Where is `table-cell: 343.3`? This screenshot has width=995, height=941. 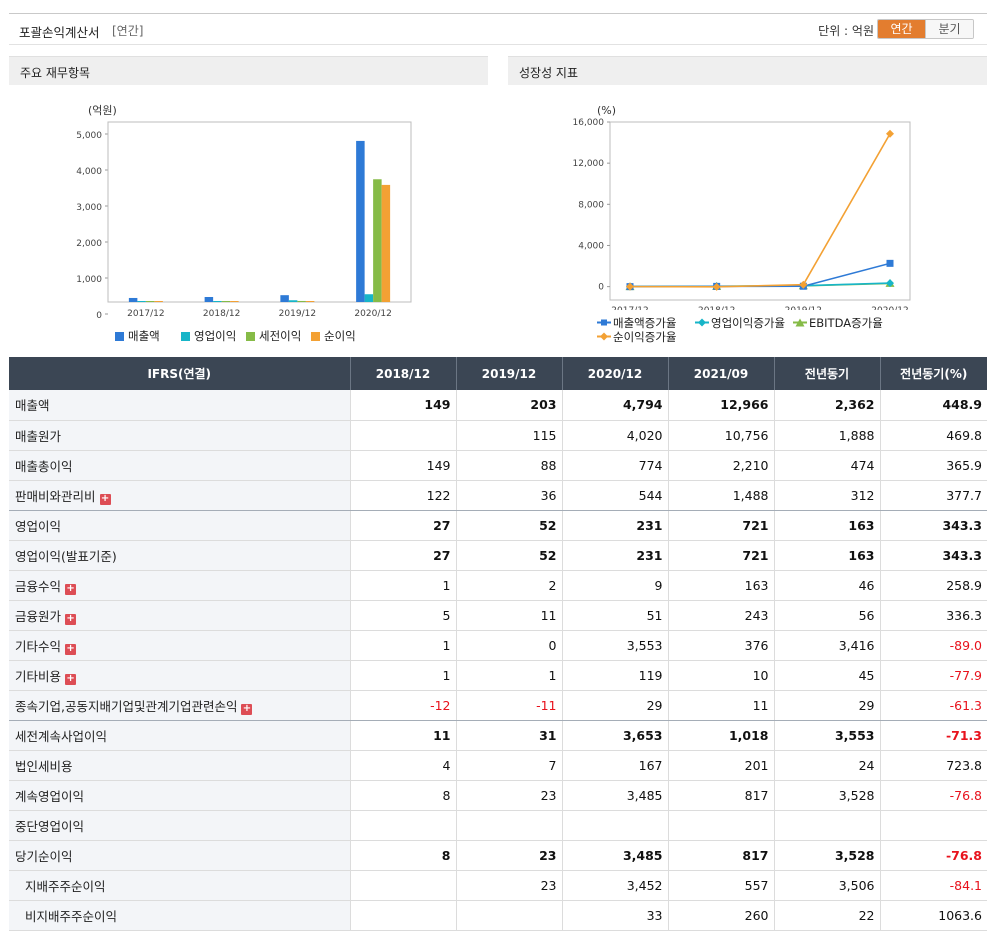
table-cell: 343.3 is located at coordinates (933, 555).